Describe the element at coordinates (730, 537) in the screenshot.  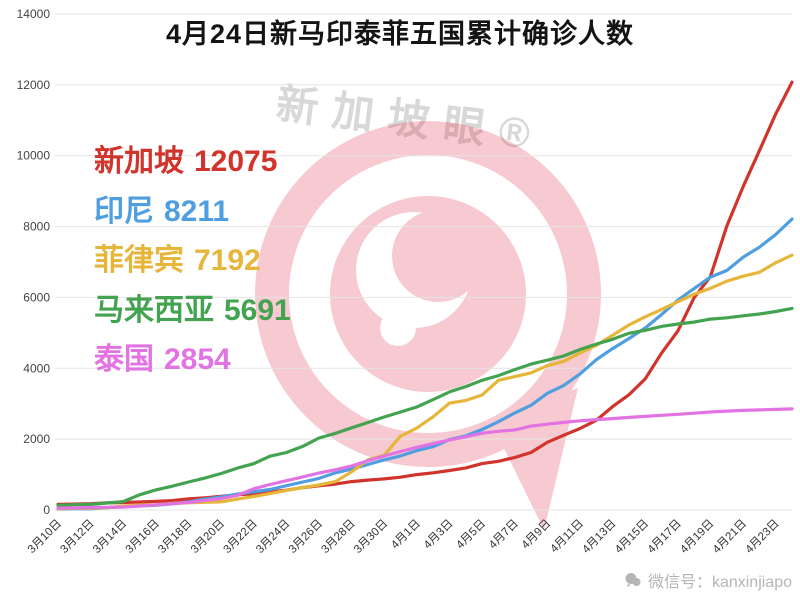
I see `svg-text: 4月21日` at that location.